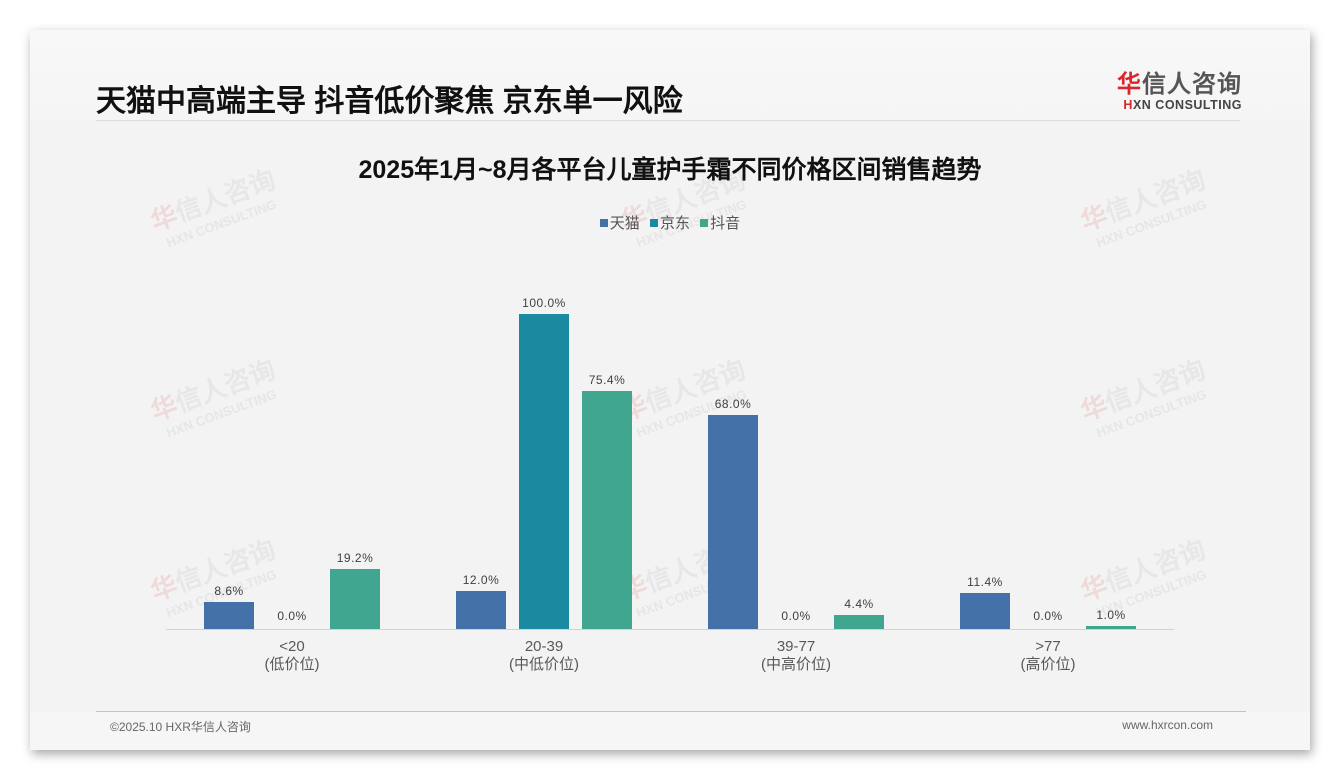 This screenshot has width=1340, height=780. Describe the element at coordinates (180, 727) in the screenshot. I see `footer-copyright: ©2025.10 HXR华信人咨询` at that location.